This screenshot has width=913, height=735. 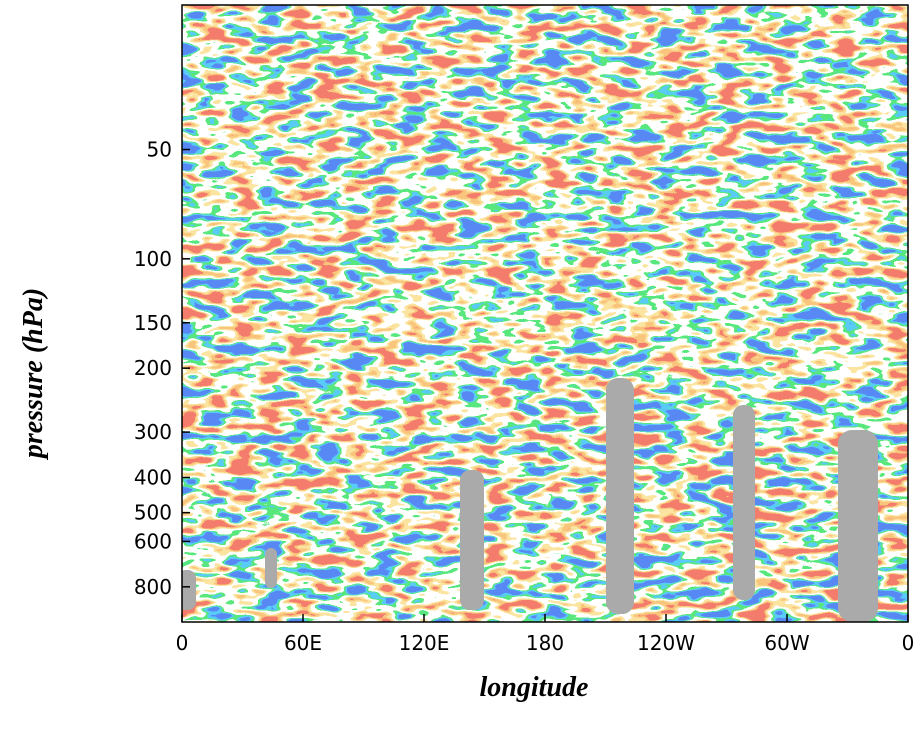 I want to click on x-tick-label: 60E, so click(x=303, y=643).